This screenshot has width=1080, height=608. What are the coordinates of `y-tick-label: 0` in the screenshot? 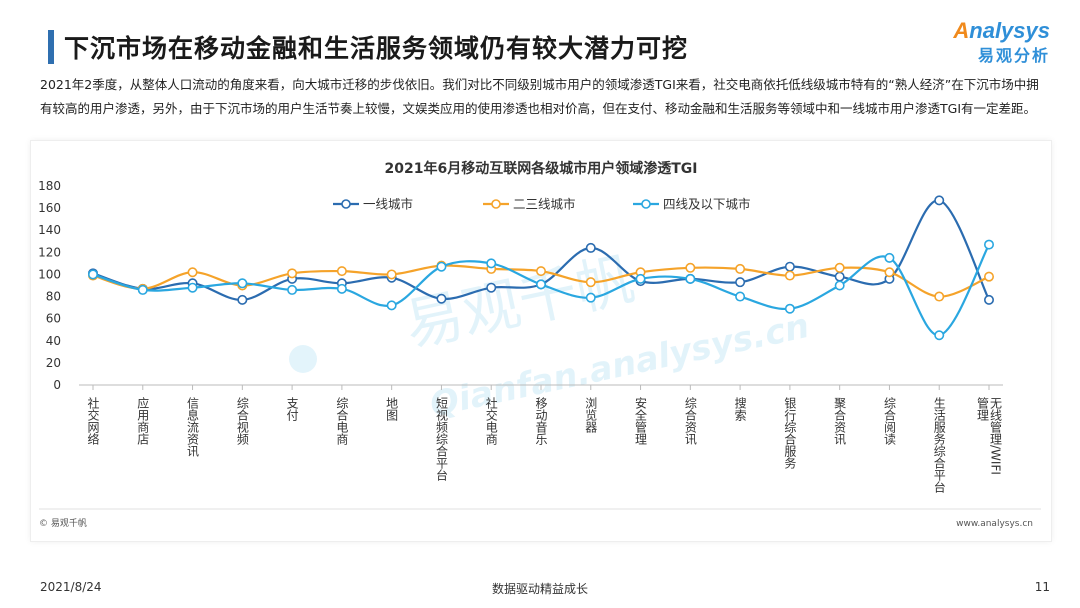 It's located at (57, 385).